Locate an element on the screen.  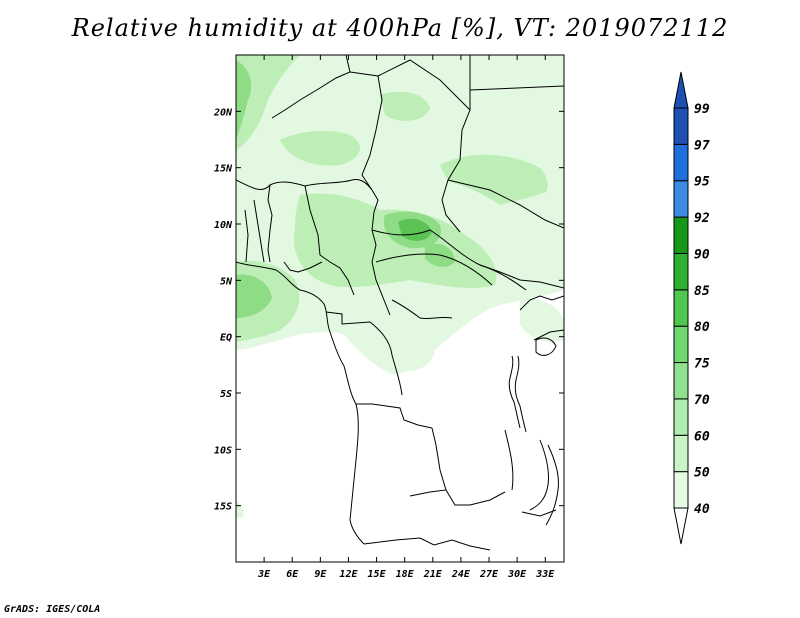
colorbar-label: 50 is located at coordinates (702, 473).